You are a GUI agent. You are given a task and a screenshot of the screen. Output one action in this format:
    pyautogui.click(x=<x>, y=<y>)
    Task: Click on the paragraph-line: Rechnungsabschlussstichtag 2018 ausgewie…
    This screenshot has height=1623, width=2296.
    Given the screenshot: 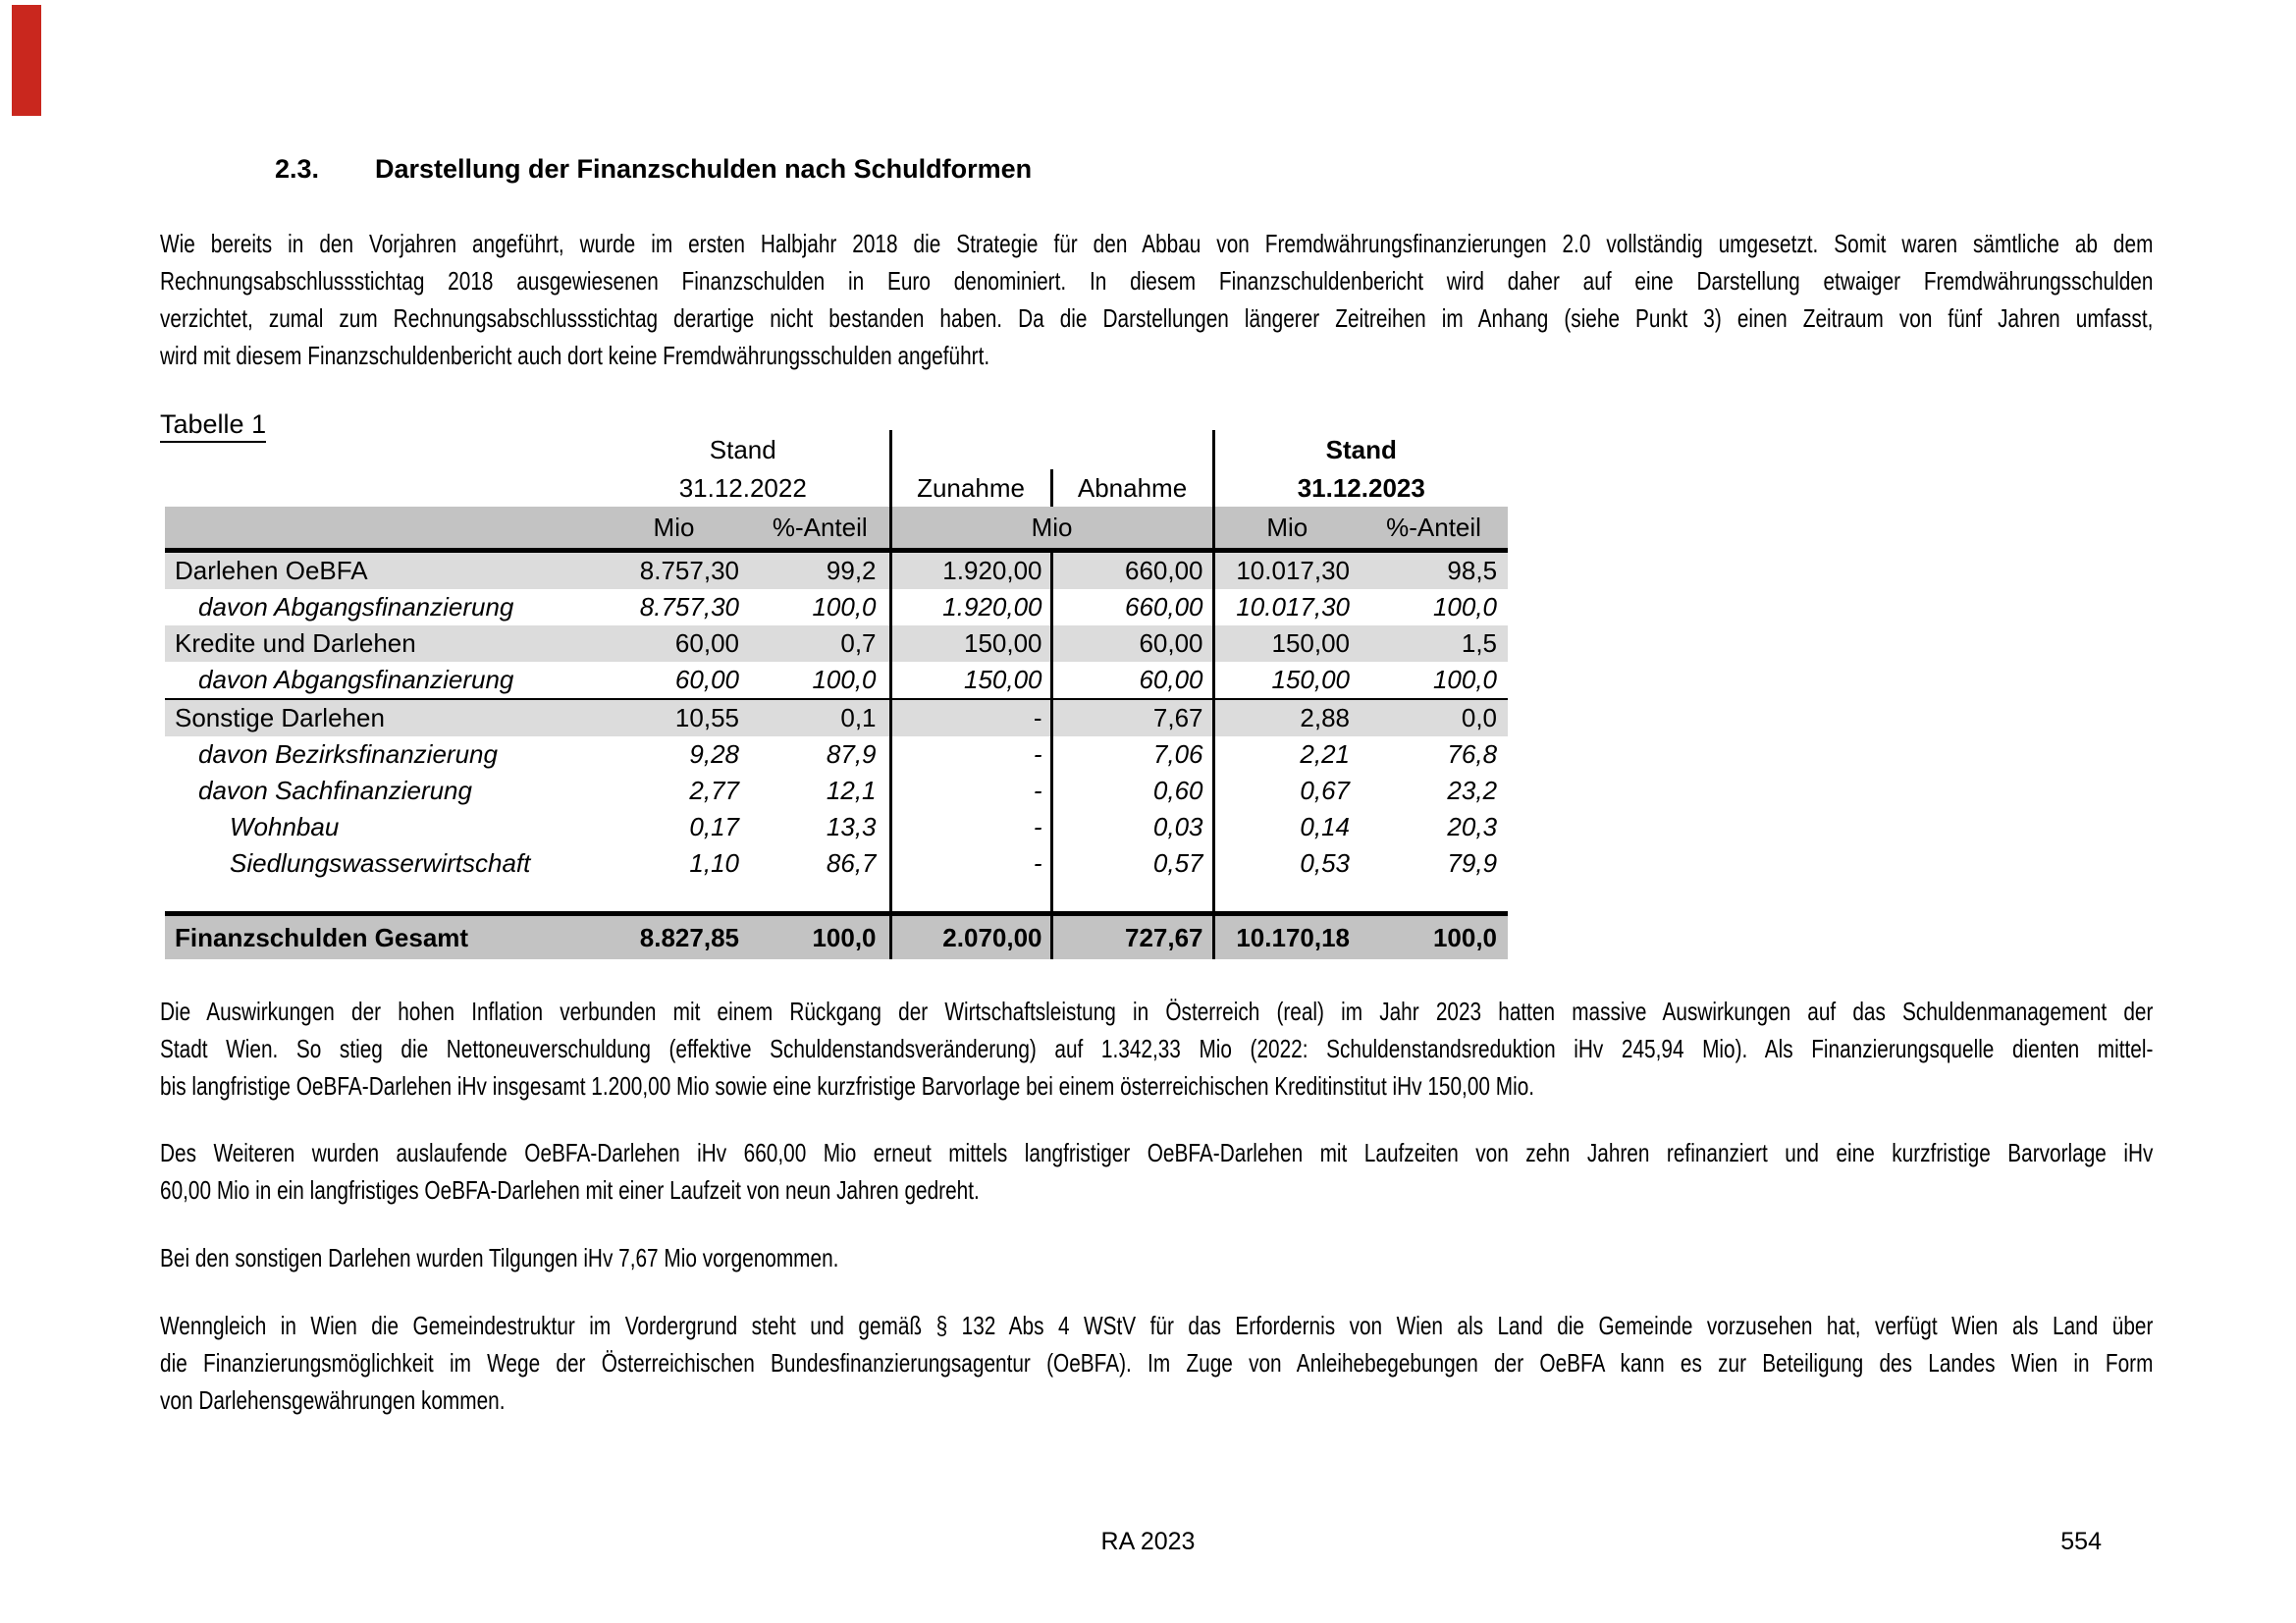 What is the action you would take?
    pyautogui.click(x=1157, y=281)
    